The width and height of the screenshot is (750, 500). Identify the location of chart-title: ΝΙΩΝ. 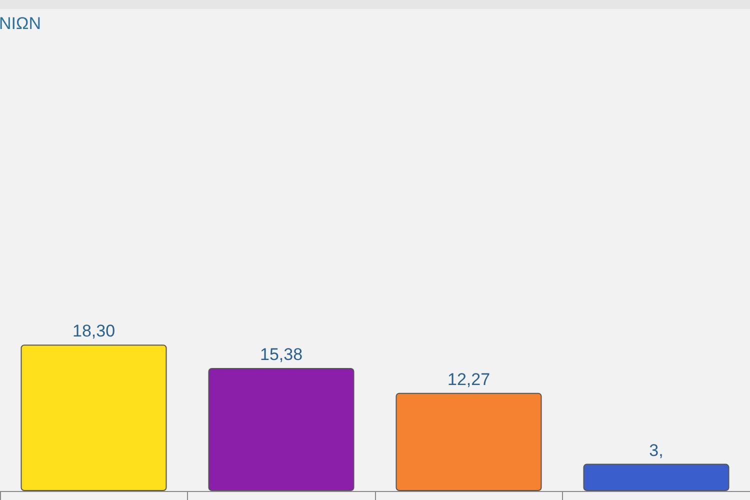
(20, 23).